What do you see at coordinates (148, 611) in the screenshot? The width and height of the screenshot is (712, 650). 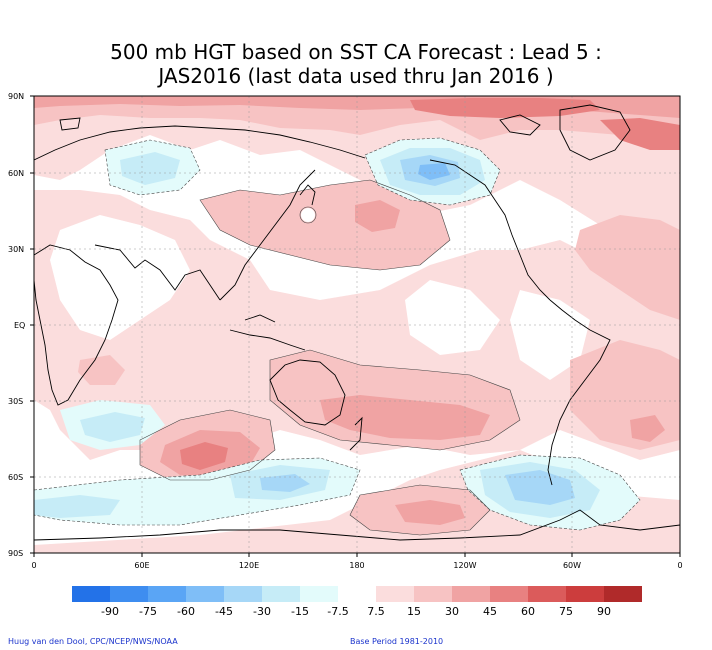 I see `colorbar-label: -75` at bounding box center [148, 611].